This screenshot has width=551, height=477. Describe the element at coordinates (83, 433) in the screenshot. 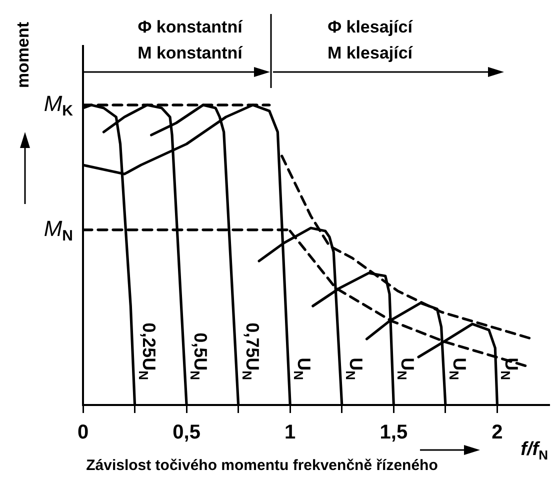

I see `x-tick-label: 0` at that location.